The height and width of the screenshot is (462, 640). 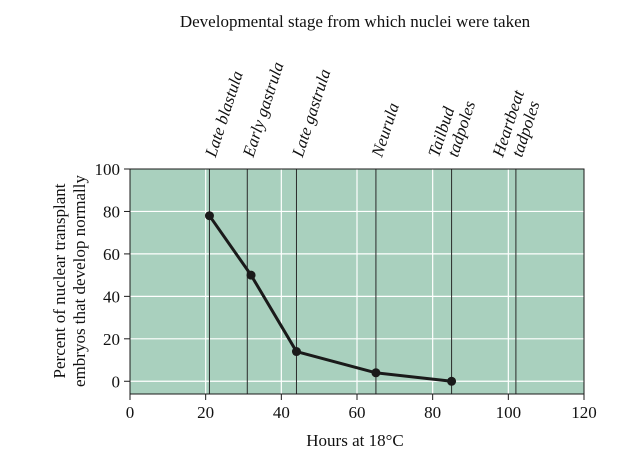 What do you see at coordinates (354, 440) in the screenshot?
I see `x-axis-label: Hours at 18°C` at bounding box center [354, 440].